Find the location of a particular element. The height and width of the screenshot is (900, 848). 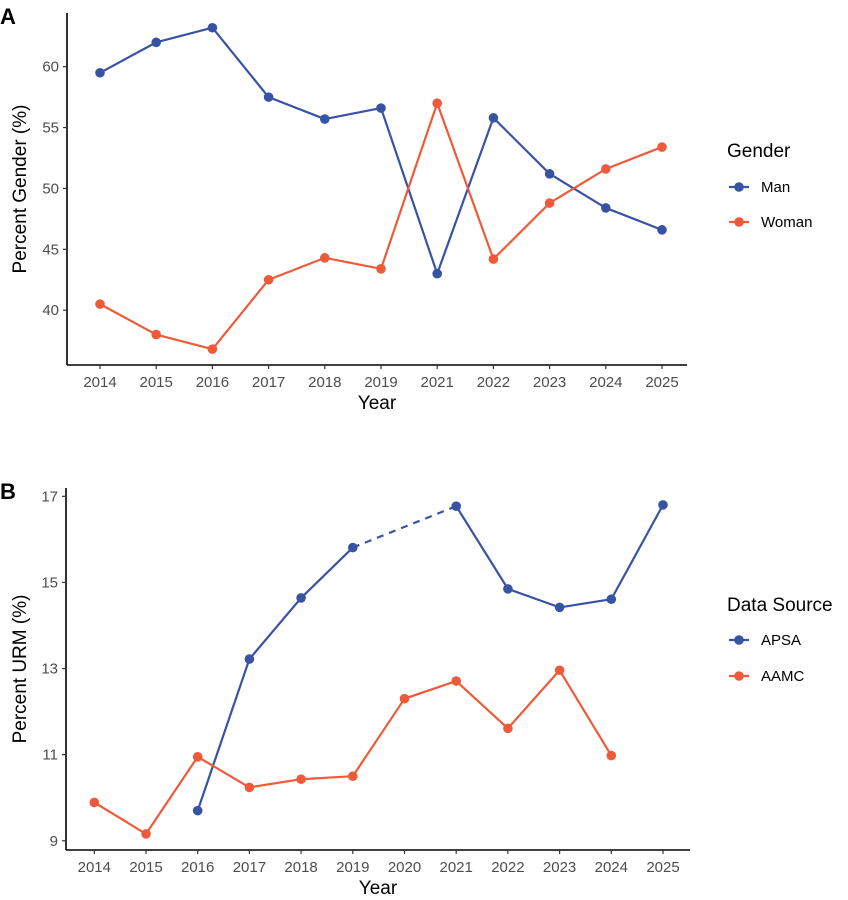

data-point-man-2014 is located at coordinates (100, 72).